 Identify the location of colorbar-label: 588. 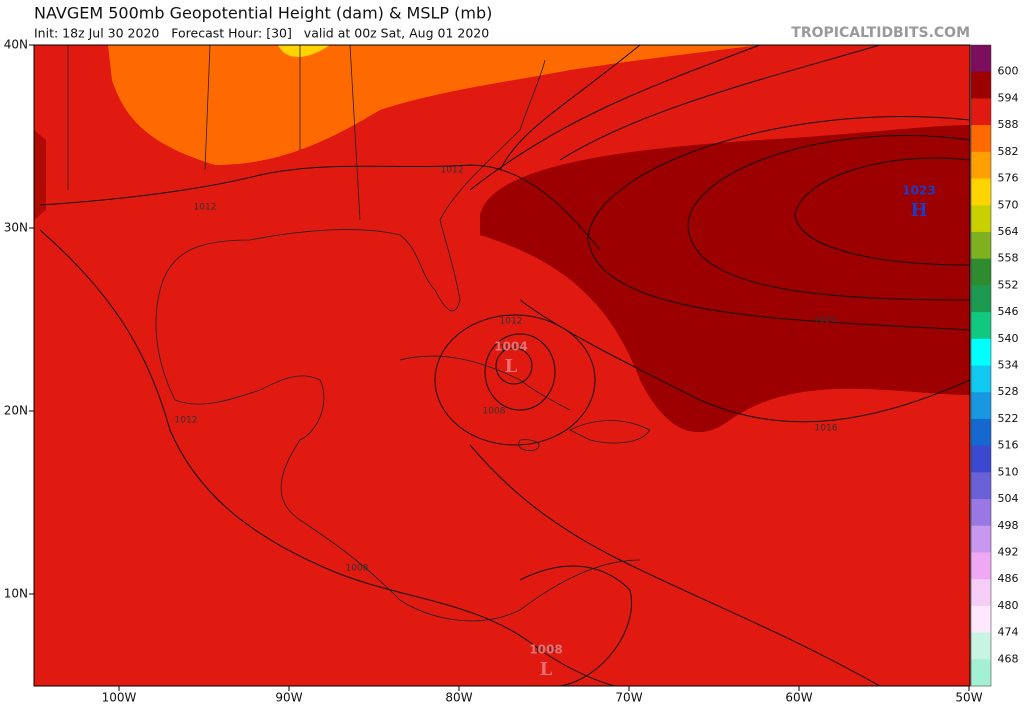
(1008, 124).